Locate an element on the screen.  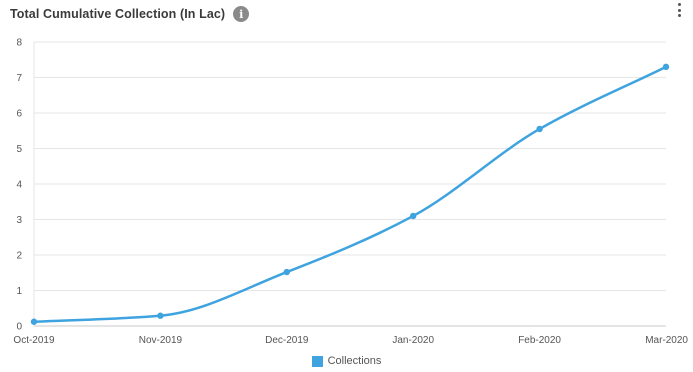
y-tick-label-4: 4 is located at coordinates (19, 185).